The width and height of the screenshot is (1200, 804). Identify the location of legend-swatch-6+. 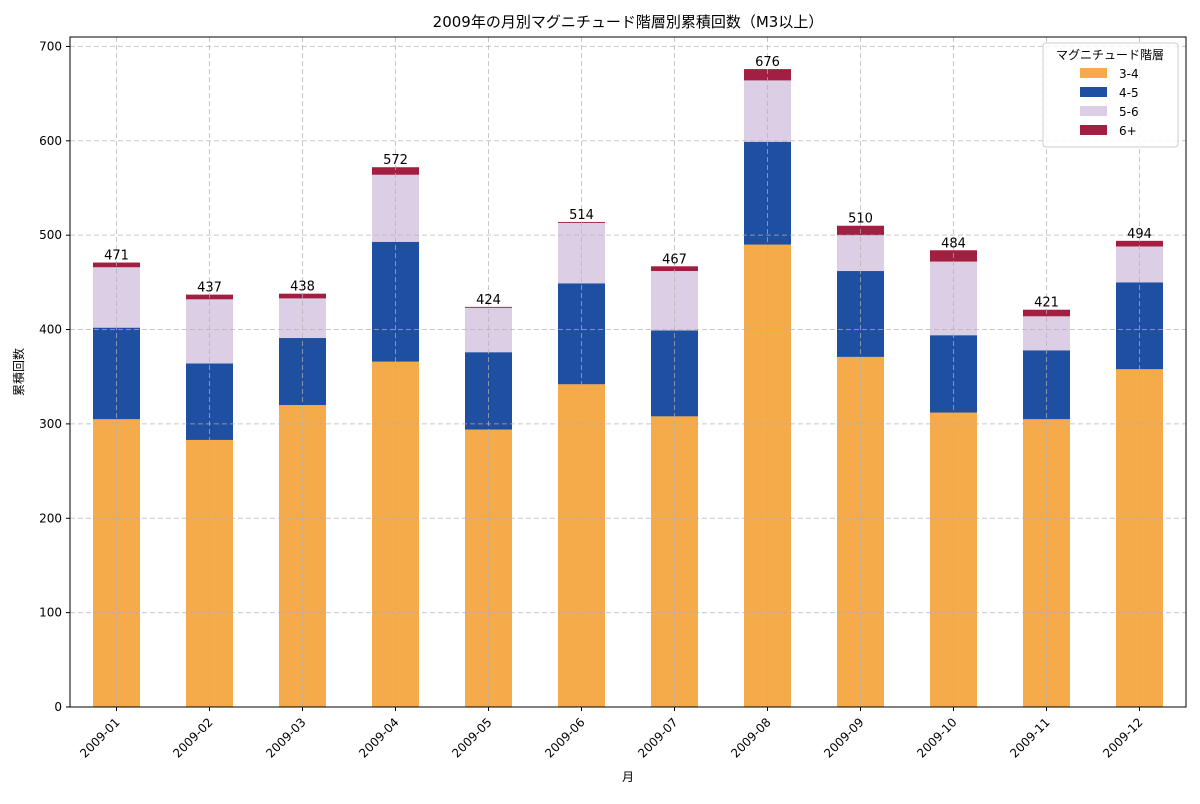
(1093, 130).